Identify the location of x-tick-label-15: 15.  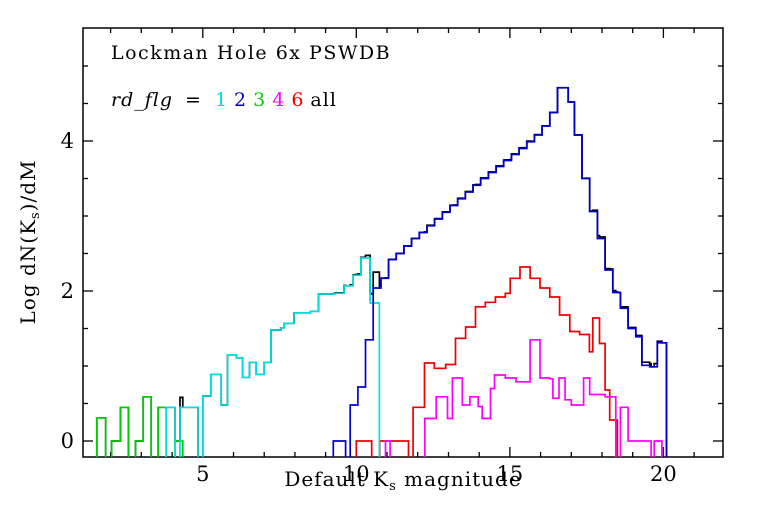
(510, 474).